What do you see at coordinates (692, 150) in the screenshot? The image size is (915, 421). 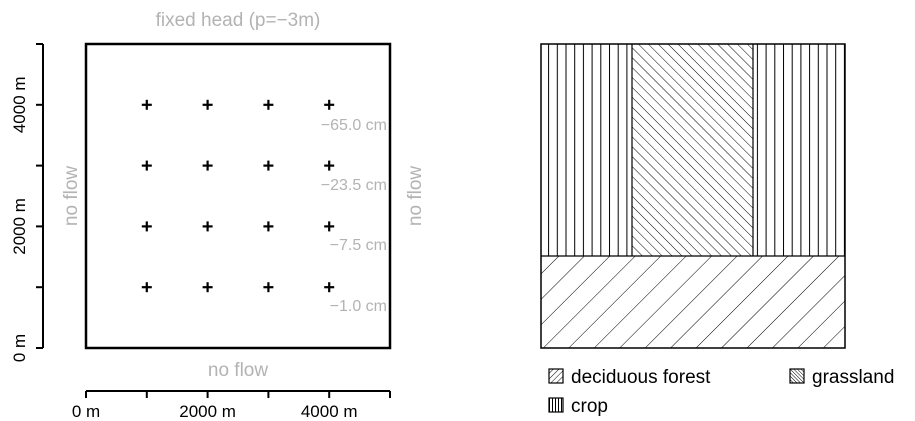 I see `grassland-region-hatch` at bounding box center [692, 150].